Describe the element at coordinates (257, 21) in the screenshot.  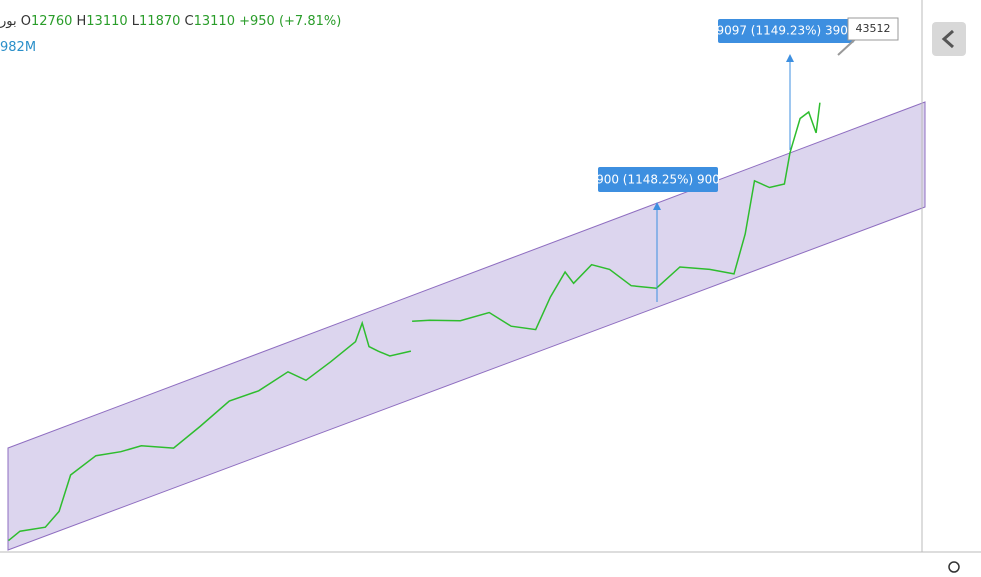
I see `change: +950` at that location.